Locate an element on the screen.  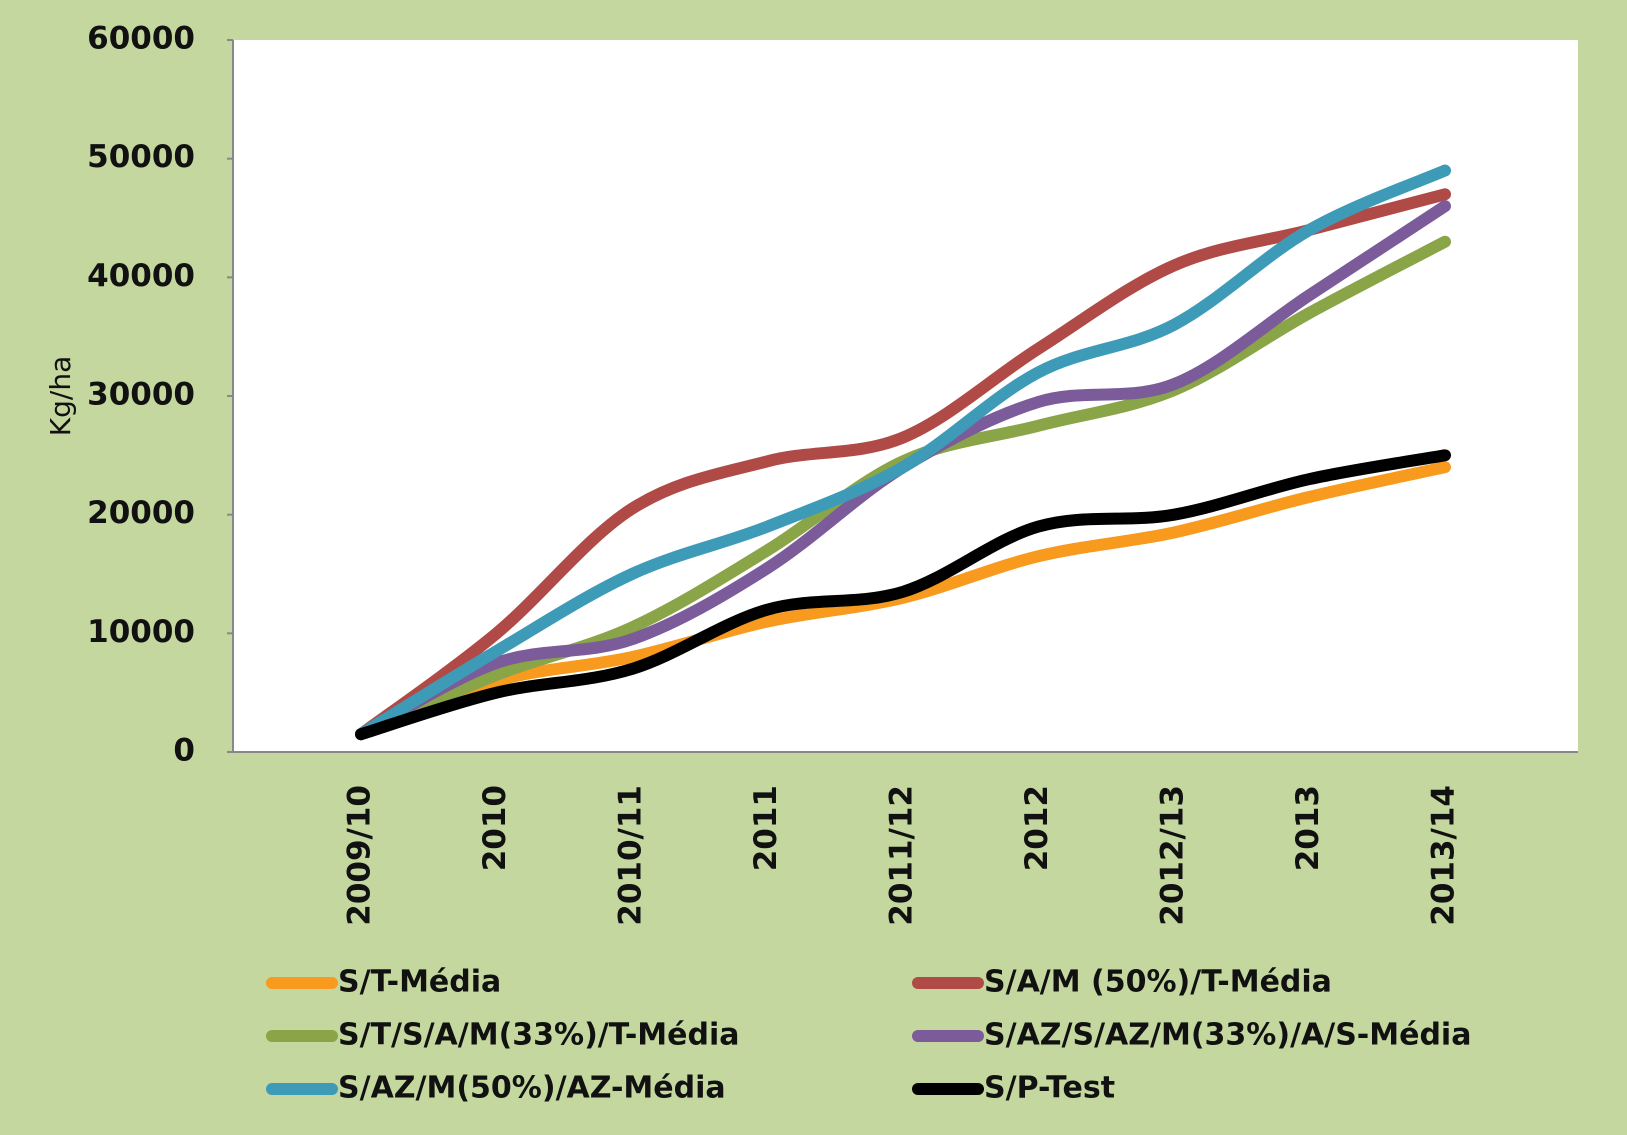
legend-label: S/A/M (50%)/T-Média is located at coordinates (1158, 982).